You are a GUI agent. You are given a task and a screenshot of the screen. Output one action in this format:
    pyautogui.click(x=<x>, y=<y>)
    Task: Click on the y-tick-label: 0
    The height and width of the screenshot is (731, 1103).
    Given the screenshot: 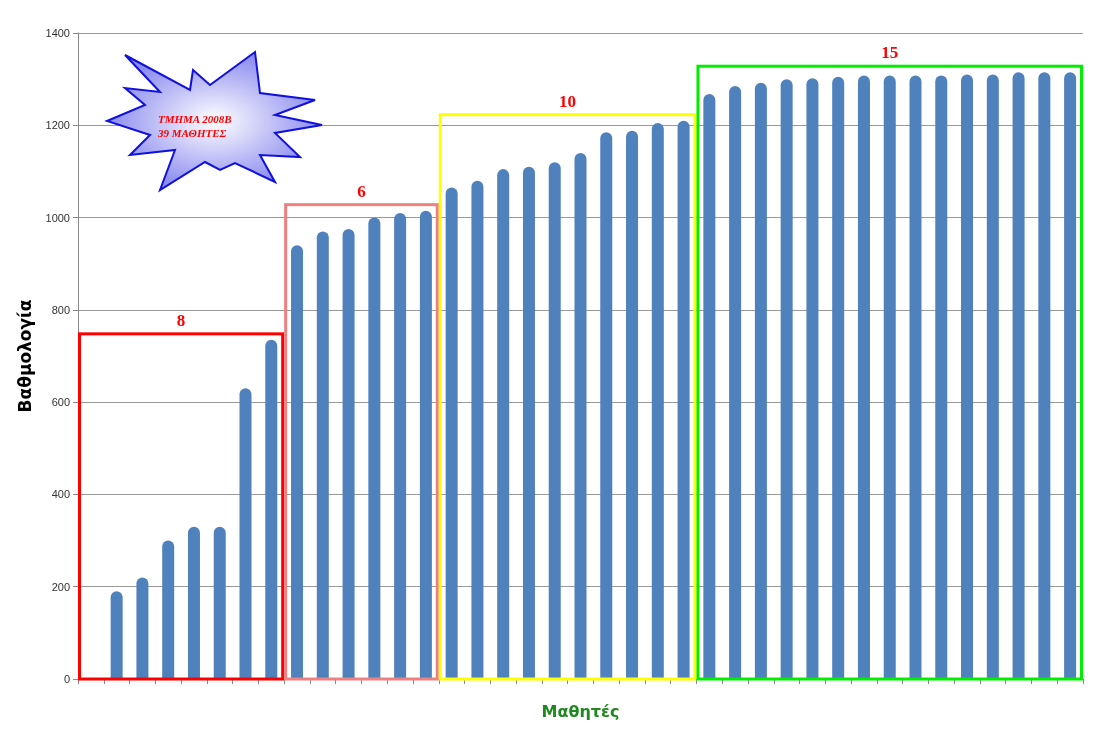 What is the action you would take?
    pyautogui.click(x=66, y=679)
    